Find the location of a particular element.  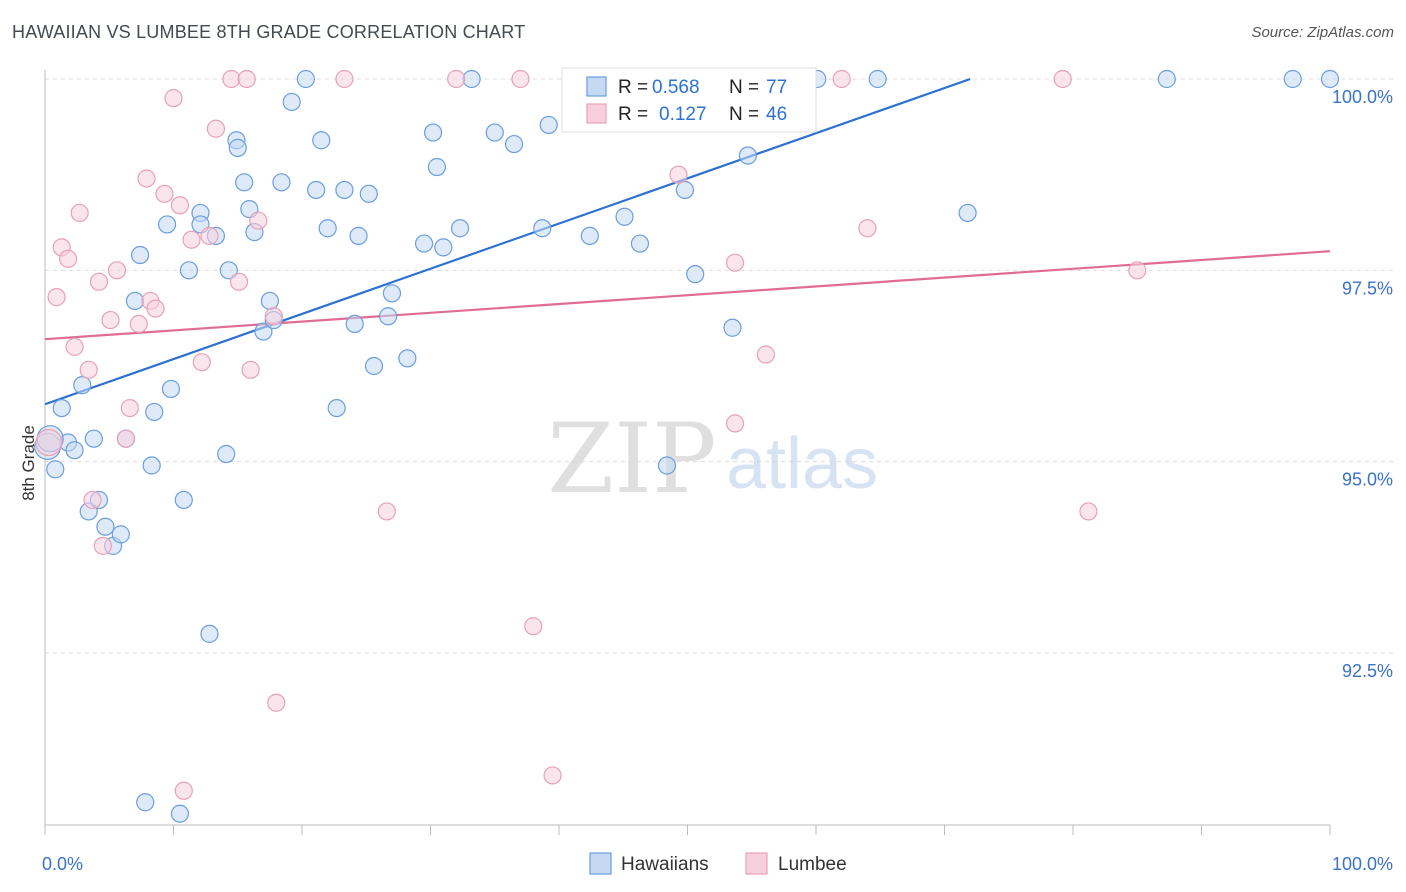

legend-n-value-lumbee: 46 is located at coordinates (776, 114).